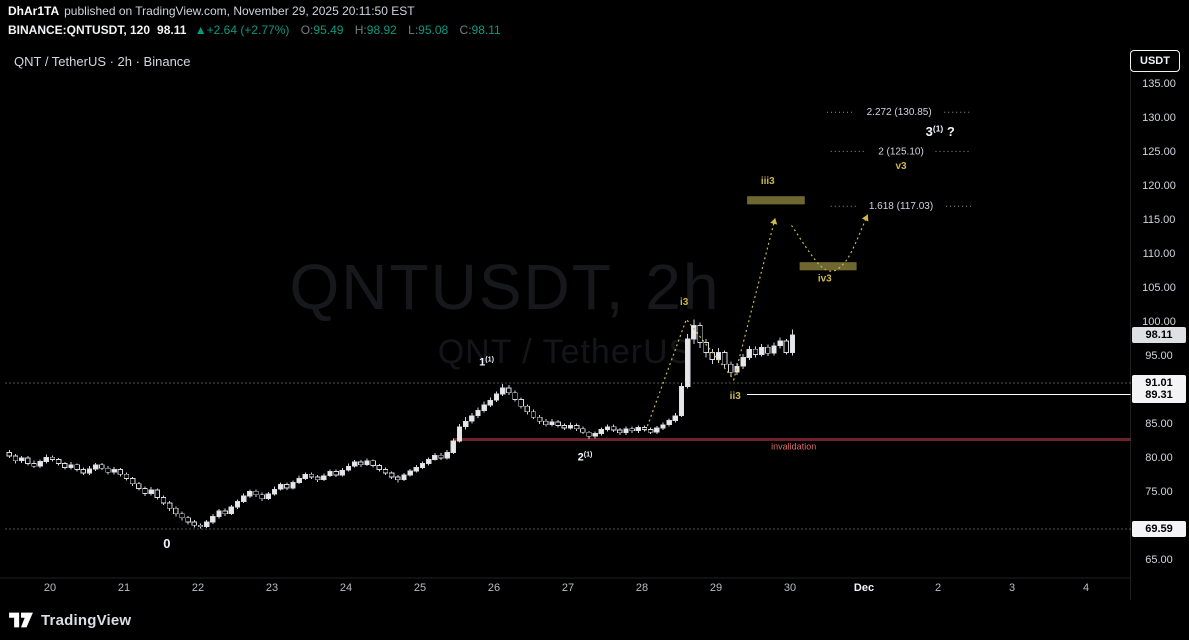 The height and width of the screenshot is (640, 1189). What do you see at coordinates (1159, 394) in the screenshot?
I see `price-badge: 89.31` at bounding box center [1159, 394].